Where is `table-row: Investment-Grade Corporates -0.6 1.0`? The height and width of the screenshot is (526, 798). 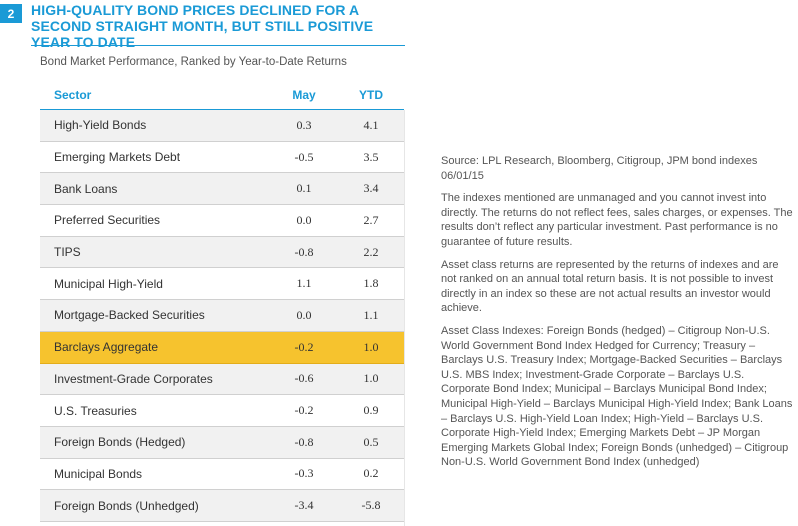 table-row: Investment-Grade Corporates -0.6 1.0 is located at coordinates (222, 379).